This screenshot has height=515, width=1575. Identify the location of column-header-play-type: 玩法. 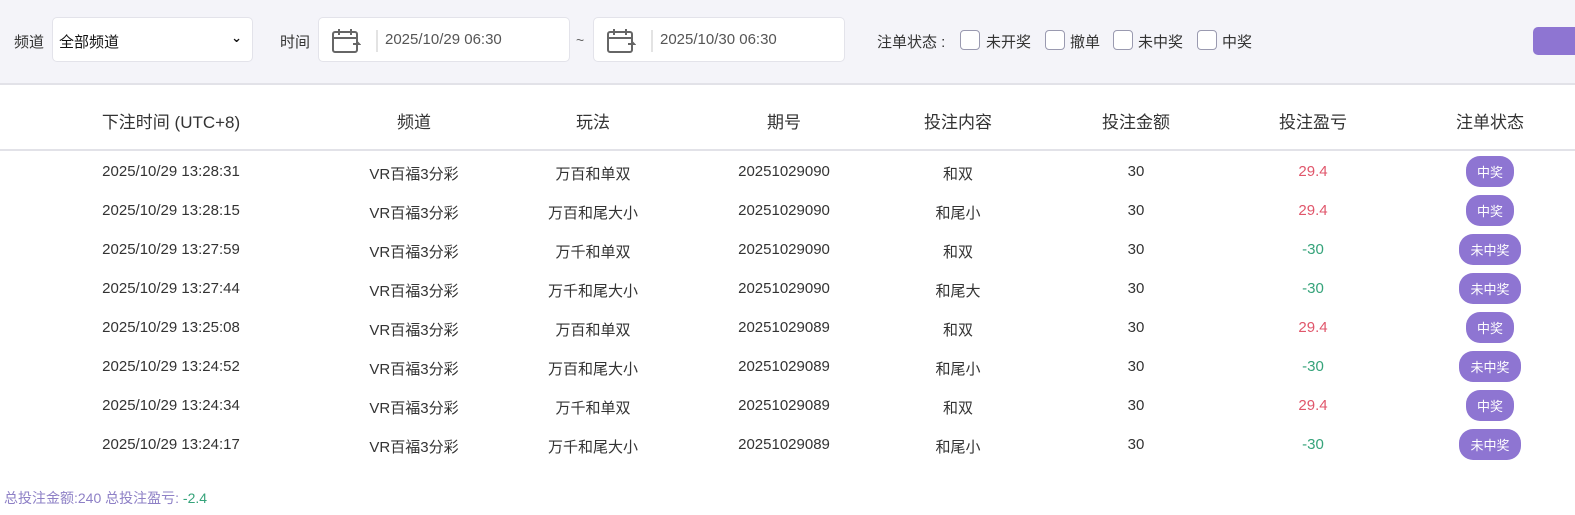
(593, 122).